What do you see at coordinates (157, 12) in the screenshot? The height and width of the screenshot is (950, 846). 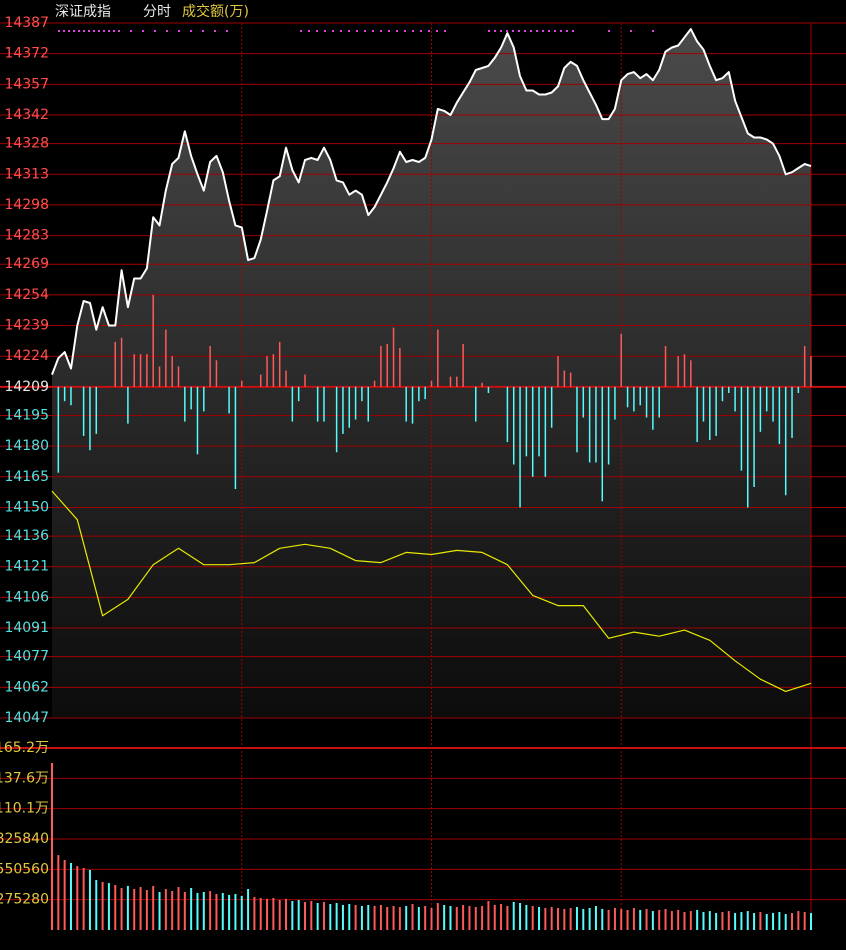 I see `chart-subtitle: 分时` at bounding box center [157, 12].